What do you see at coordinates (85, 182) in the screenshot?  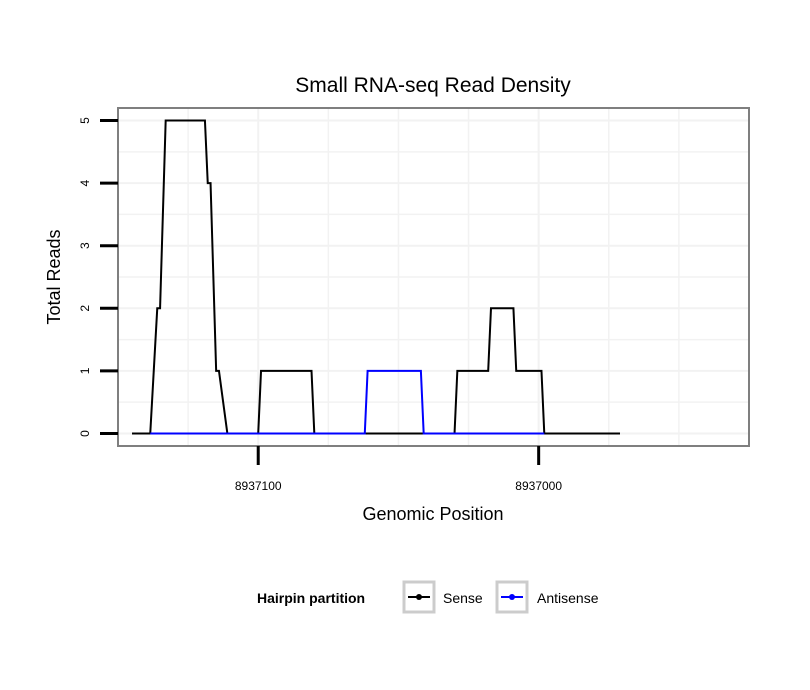 I see `y-tick-label: 4` at bounding box center [85, 182].